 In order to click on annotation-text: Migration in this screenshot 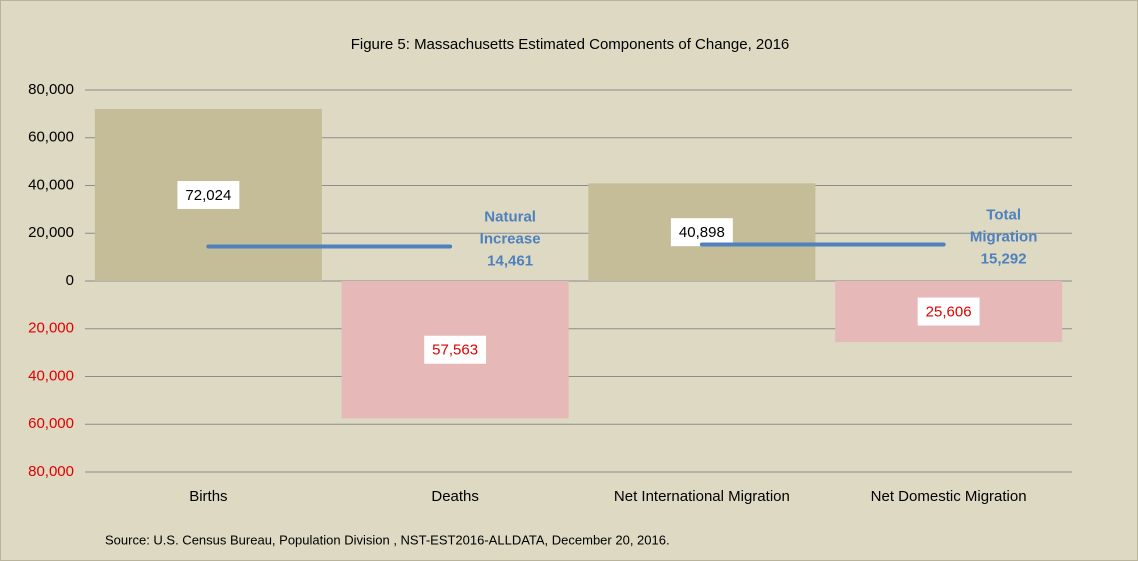, I will do `click(1004, 236)`.